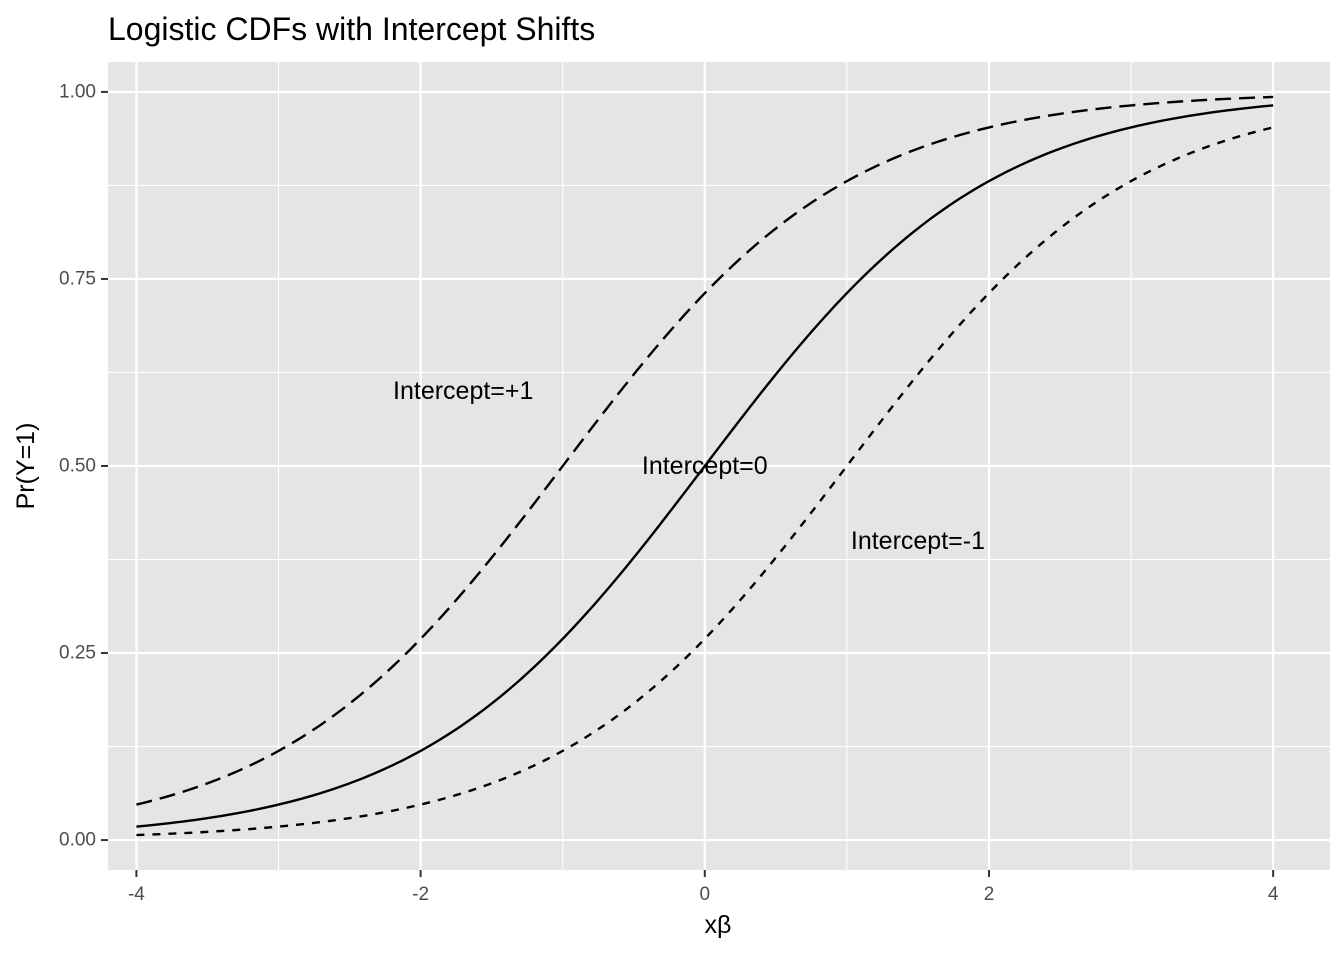  I want to click on y-tick-label: 0.00, so click(77, 840).